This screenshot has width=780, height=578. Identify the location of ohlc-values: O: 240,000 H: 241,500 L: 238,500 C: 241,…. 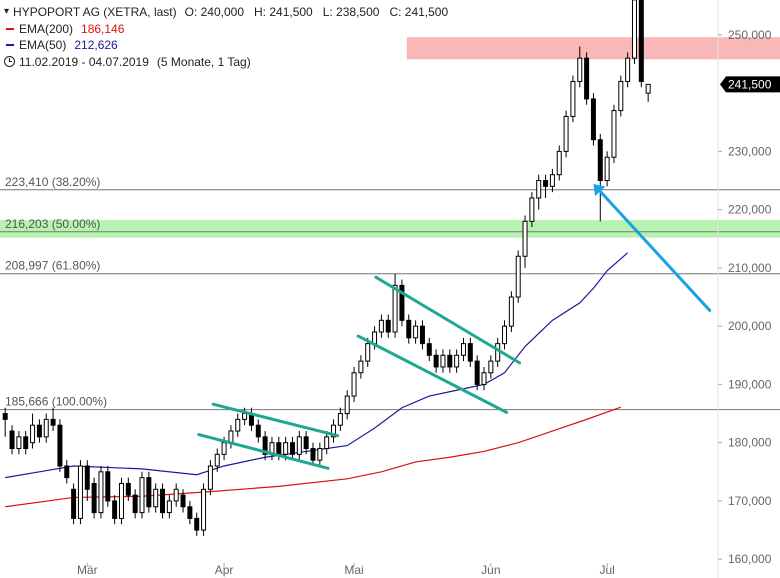
(316, 12).